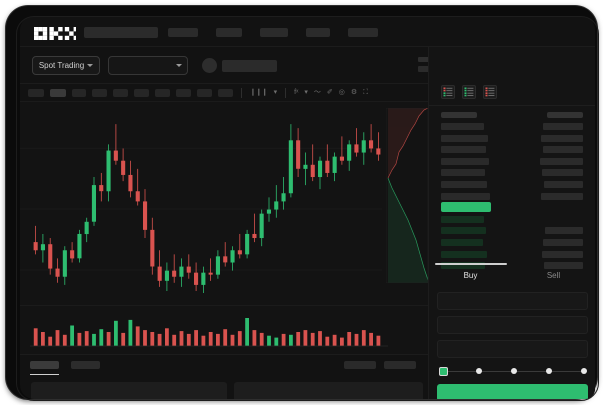  Describe the element at coordinates (61, 65) in the screenshot. I see `market-type-label: Spot Trading` at that location.